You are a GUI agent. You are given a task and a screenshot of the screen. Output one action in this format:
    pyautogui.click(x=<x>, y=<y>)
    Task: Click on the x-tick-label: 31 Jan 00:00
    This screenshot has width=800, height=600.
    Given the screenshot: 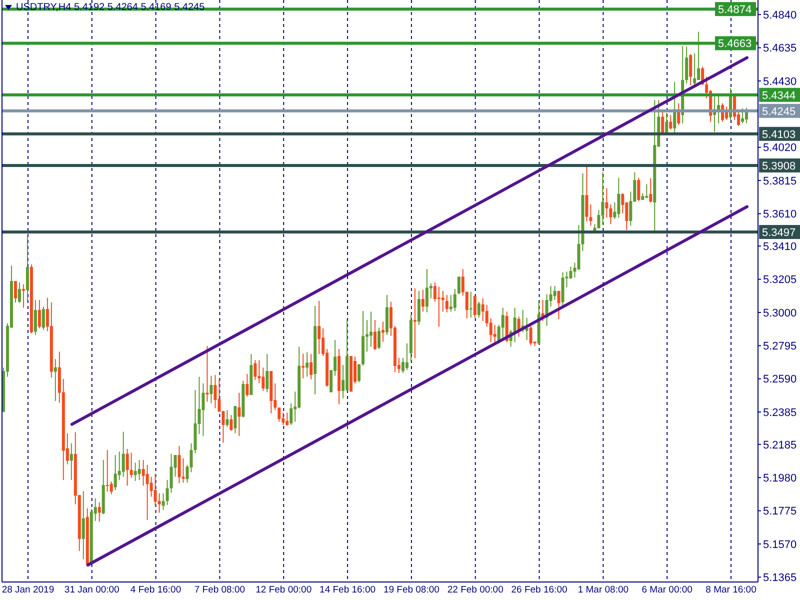 What is the action you would take?
    pyautogui.click(x=92, y=590)
    